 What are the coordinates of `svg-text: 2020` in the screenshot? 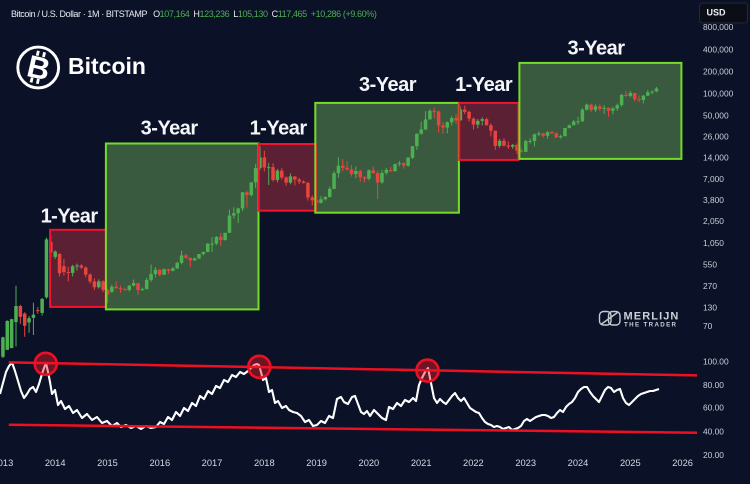 It's located at (369, 463).